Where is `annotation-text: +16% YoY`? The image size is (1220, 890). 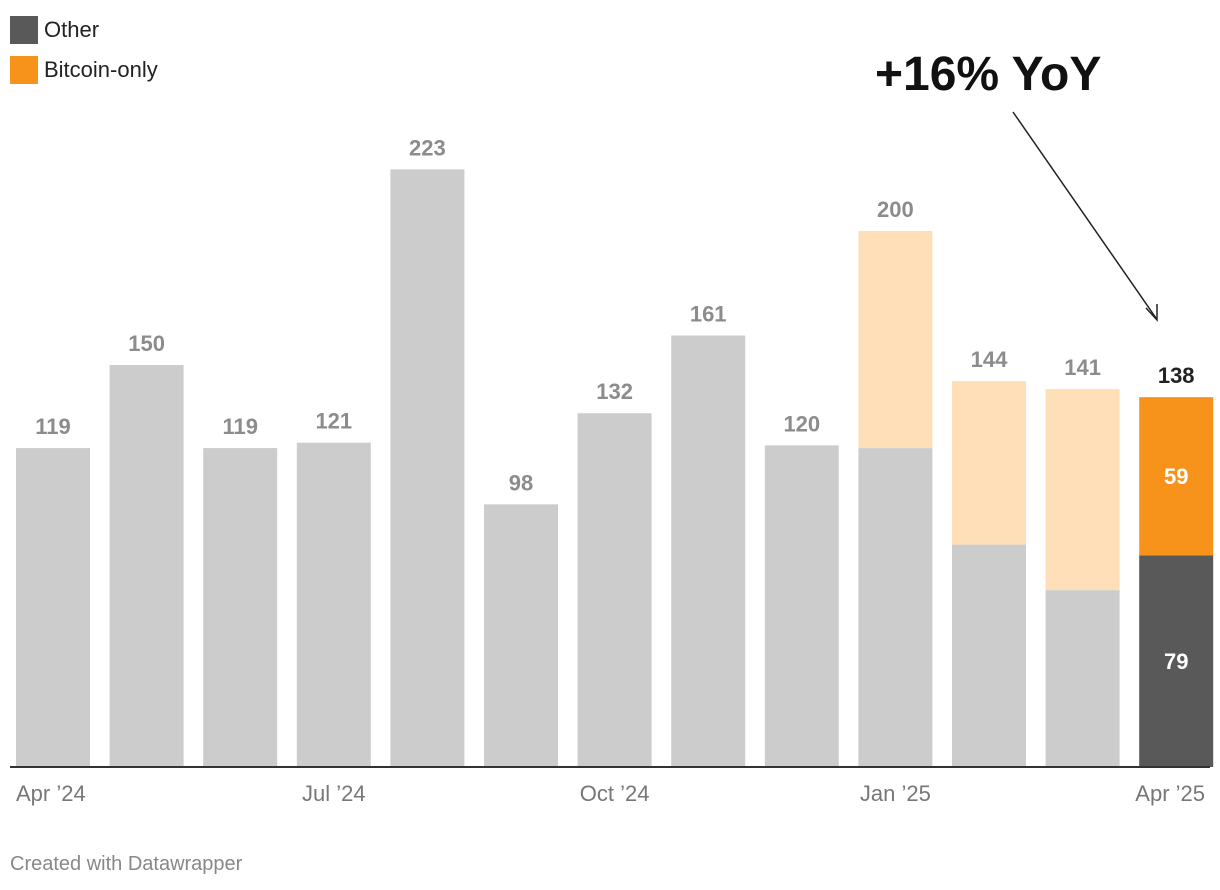 annotation-text: +16% YoY is located at coordinates (988, 74).